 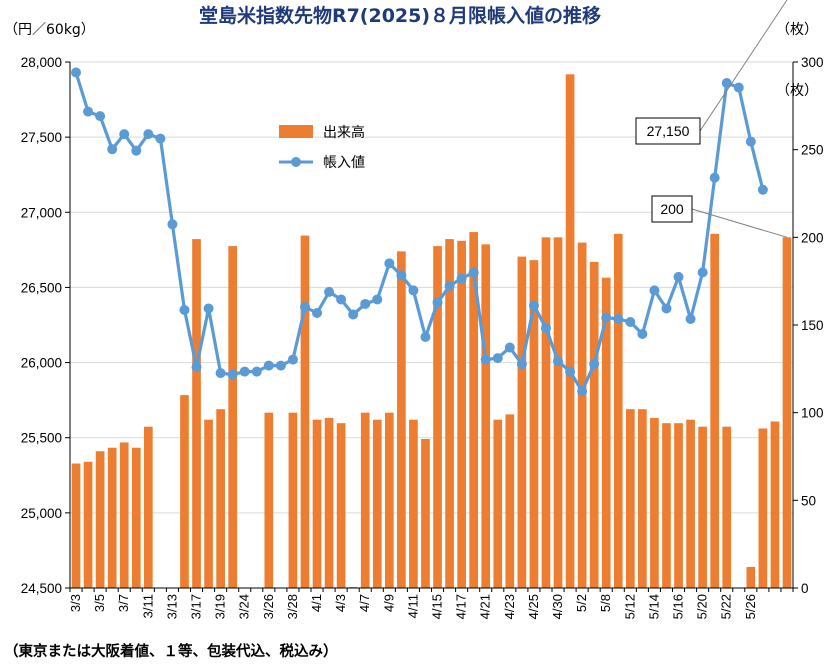 I want to click on x-tick-label: 4/1, so click(x=316, y=603).